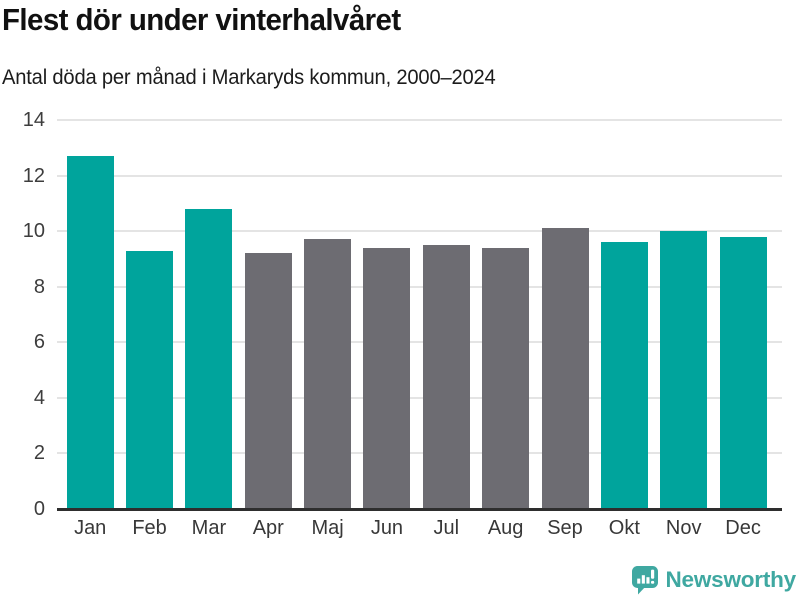 Image resolution: width=800 pixels, height=600 pixels. What do you see at coordinates (684, 370) in the screenshot?
I see `bar-nov` at bounding box center [684, 370].